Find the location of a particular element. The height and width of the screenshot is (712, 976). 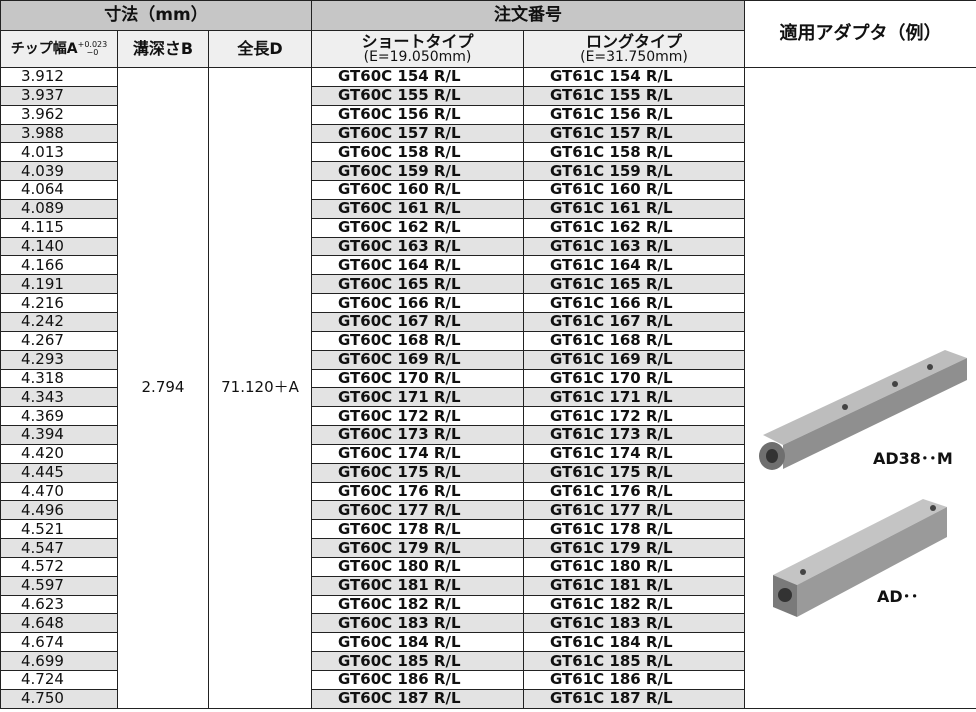

header-cell: ショートタイプ(E=19.050mm) is located at coordinates (418, 49).